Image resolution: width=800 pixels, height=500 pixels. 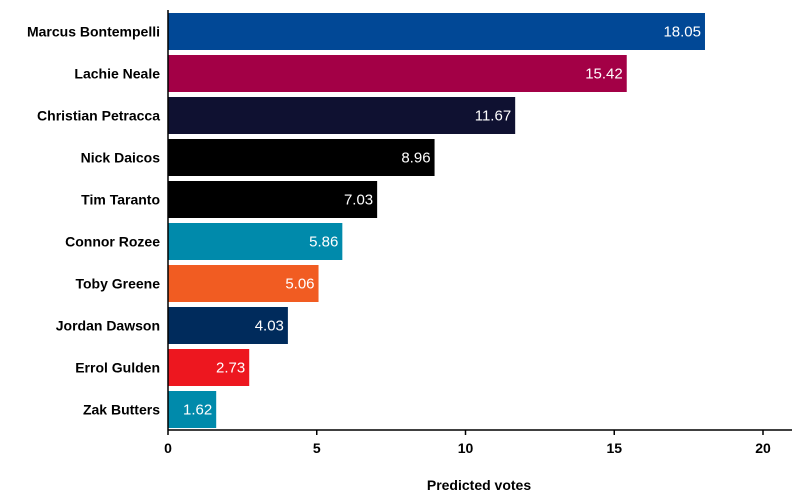 I want to click on bar-toby-greene, so click(x=243, y=283).